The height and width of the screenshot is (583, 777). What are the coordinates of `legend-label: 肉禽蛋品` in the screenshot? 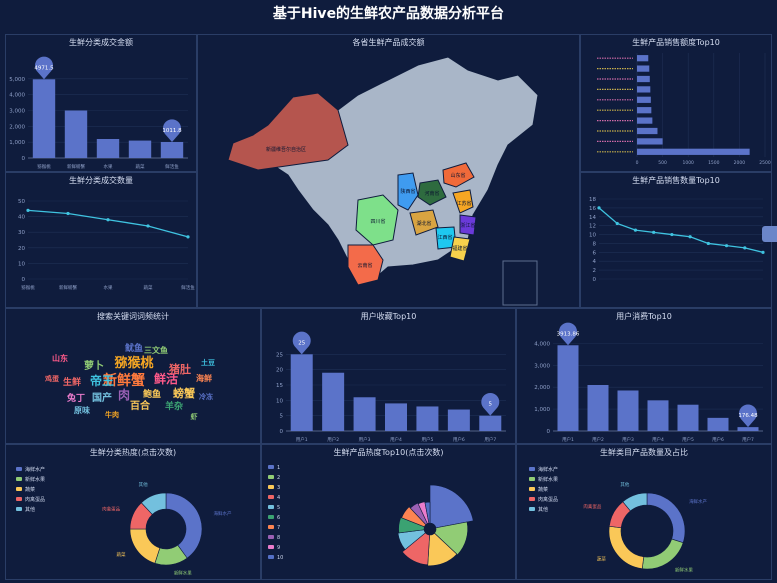 It's located at (548, 499).